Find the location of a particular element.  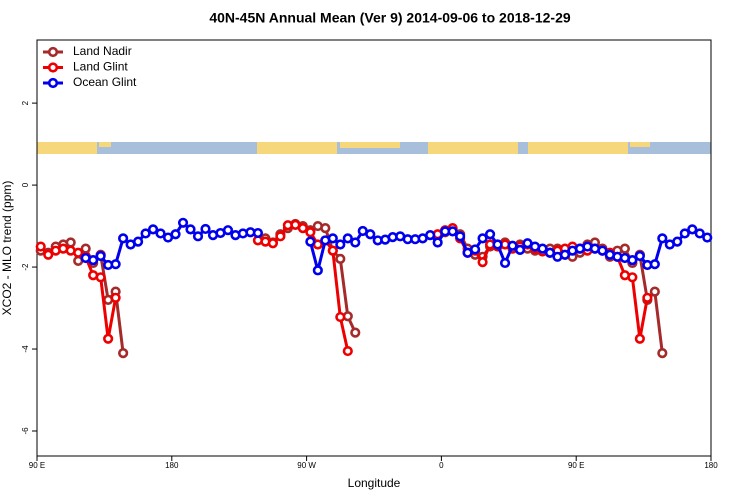

land-mask-strip is located at coordinates (374, 148).